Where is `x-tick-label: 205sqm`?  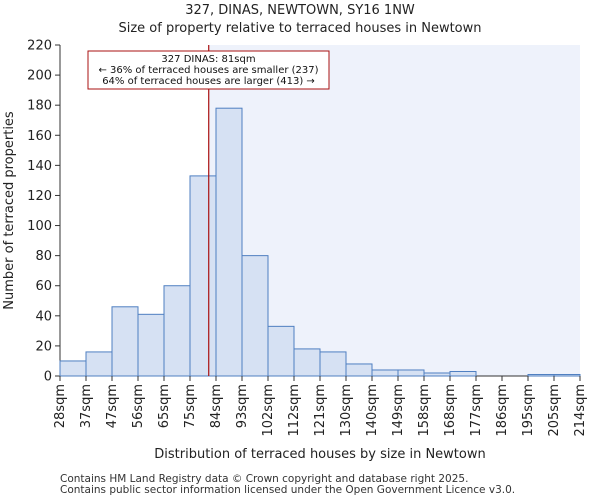 x-tick-label: 205sqm is located at coordinates (554, 410).